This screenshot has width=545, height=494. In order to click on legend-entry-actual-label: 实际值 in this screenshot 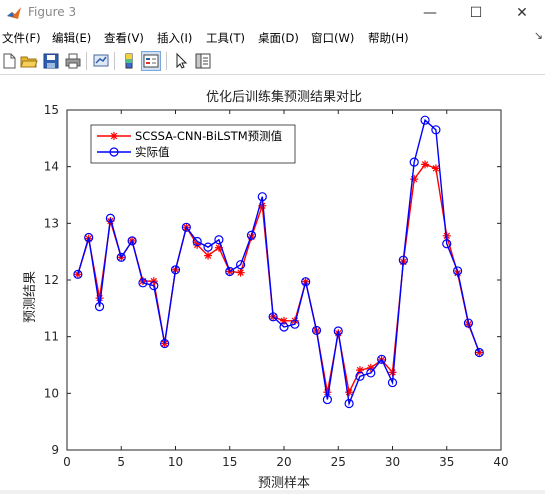, I will do `click(152, 152)`.